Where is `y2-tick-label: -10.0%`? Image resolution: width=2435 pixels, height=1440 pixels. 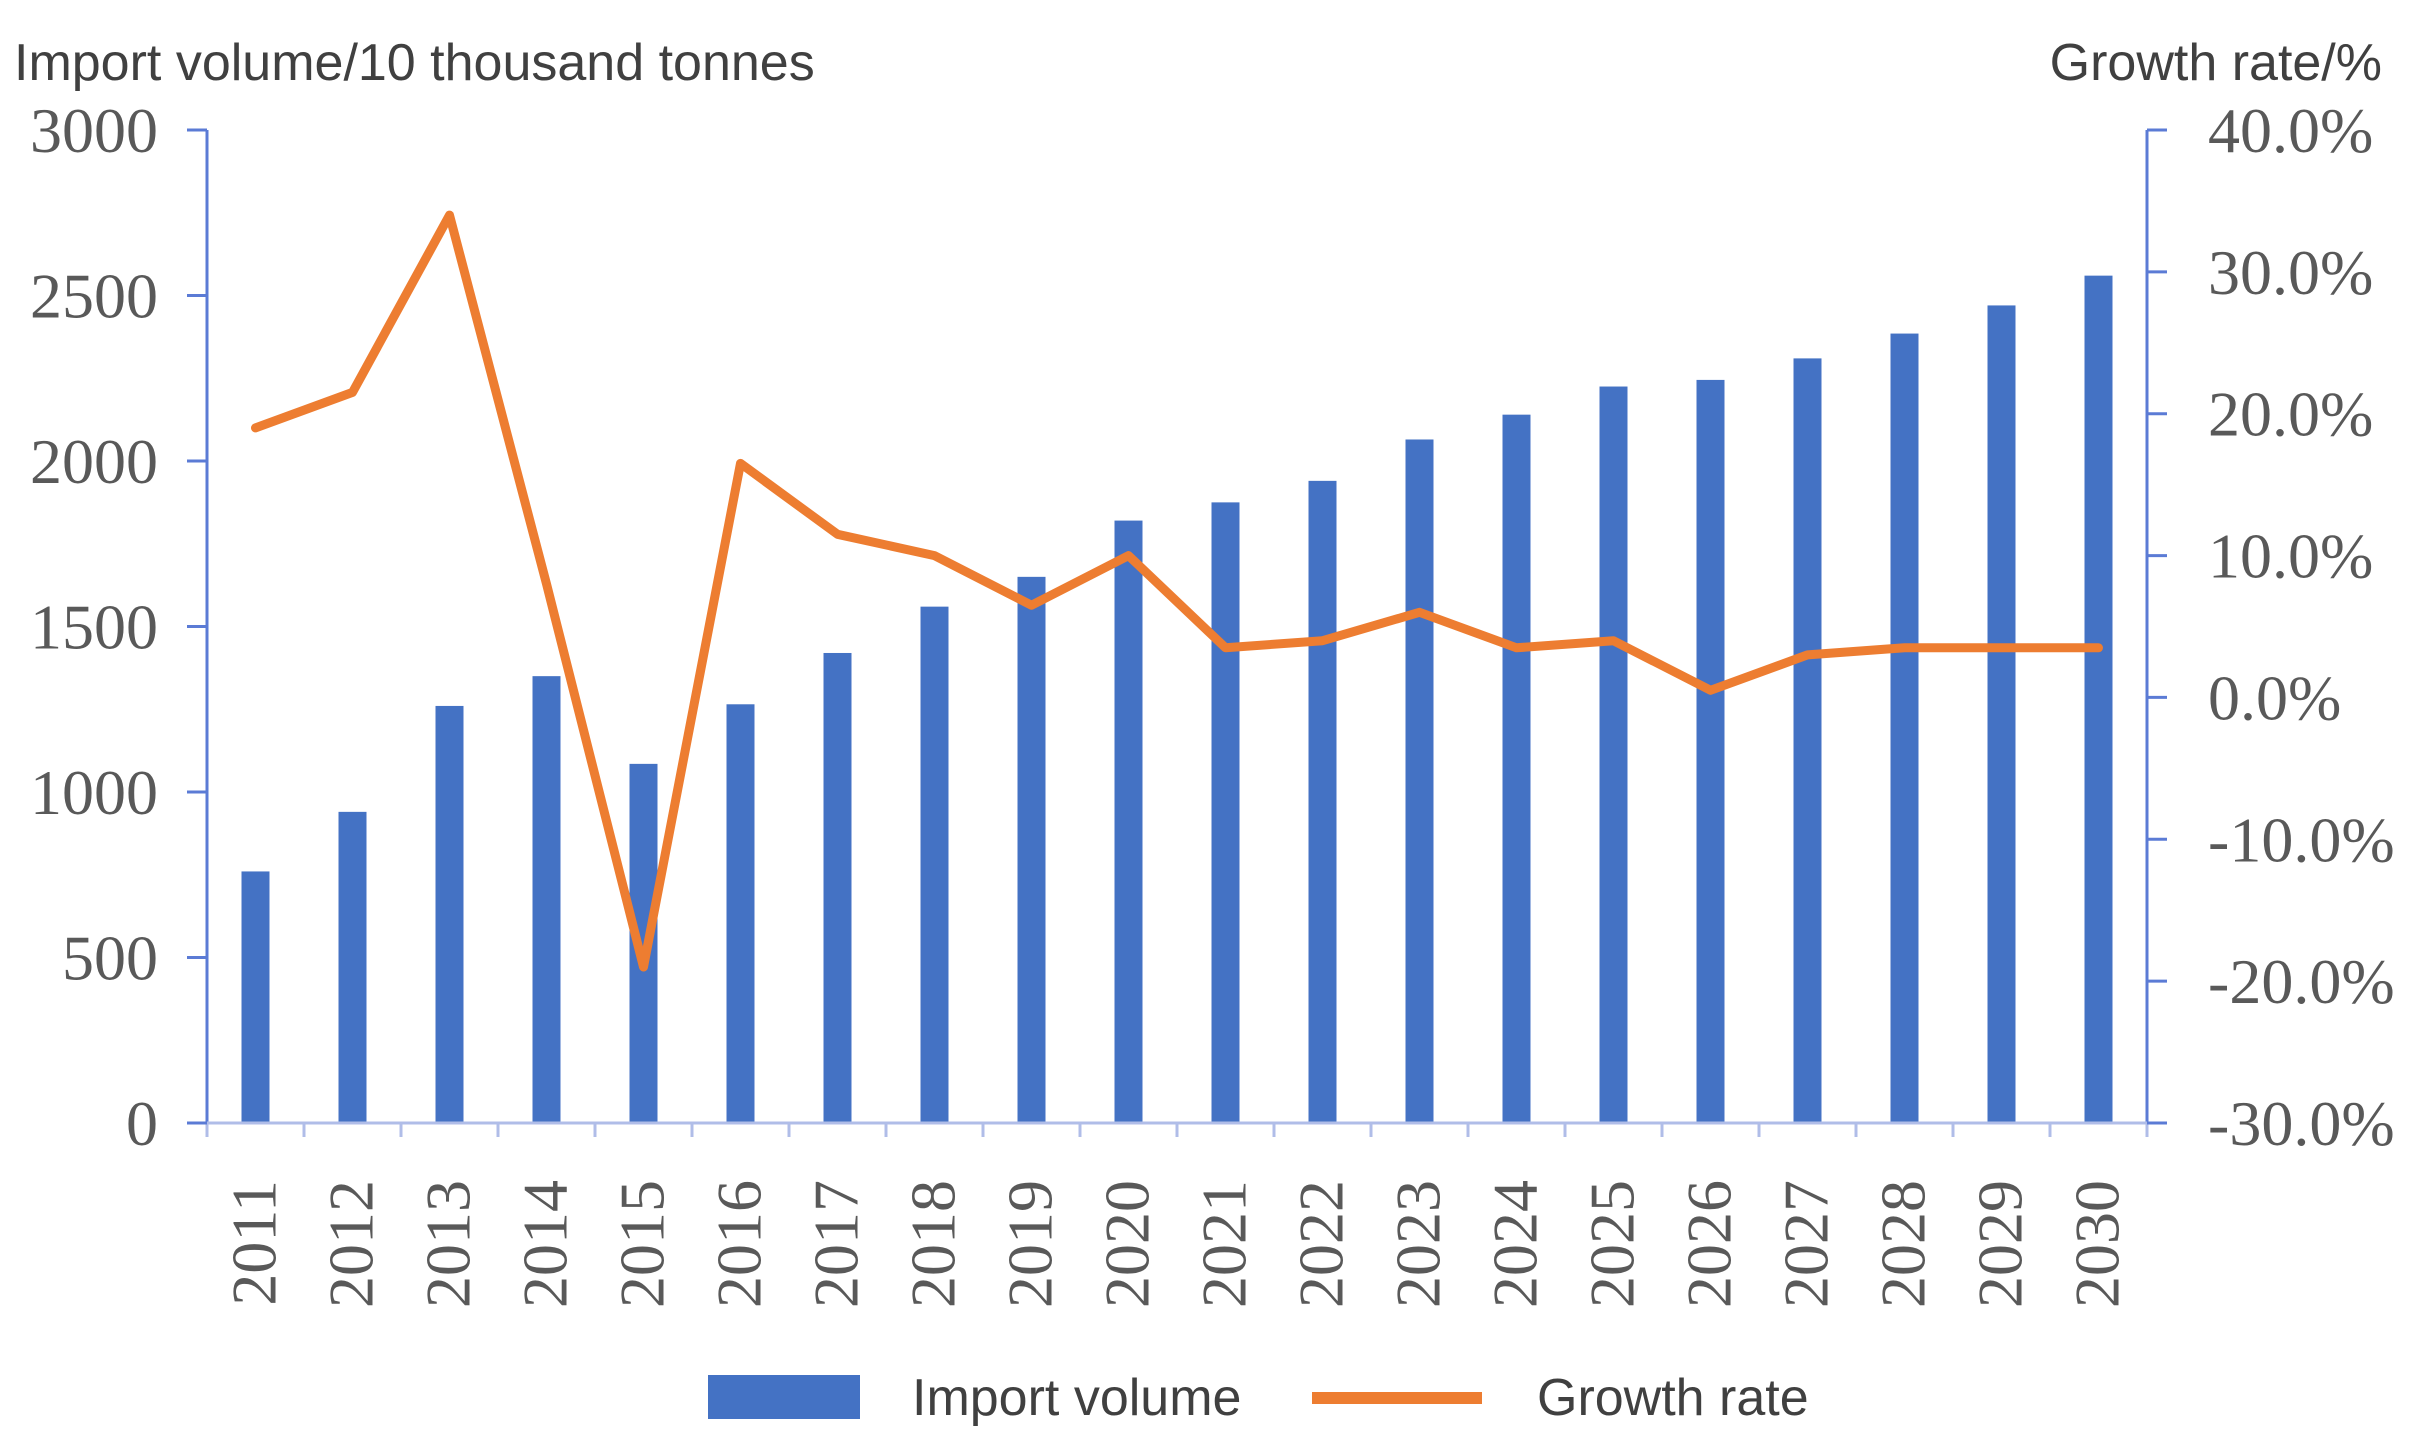
y2-tick-label: -10.0% is located at coordinates (2301, 839).